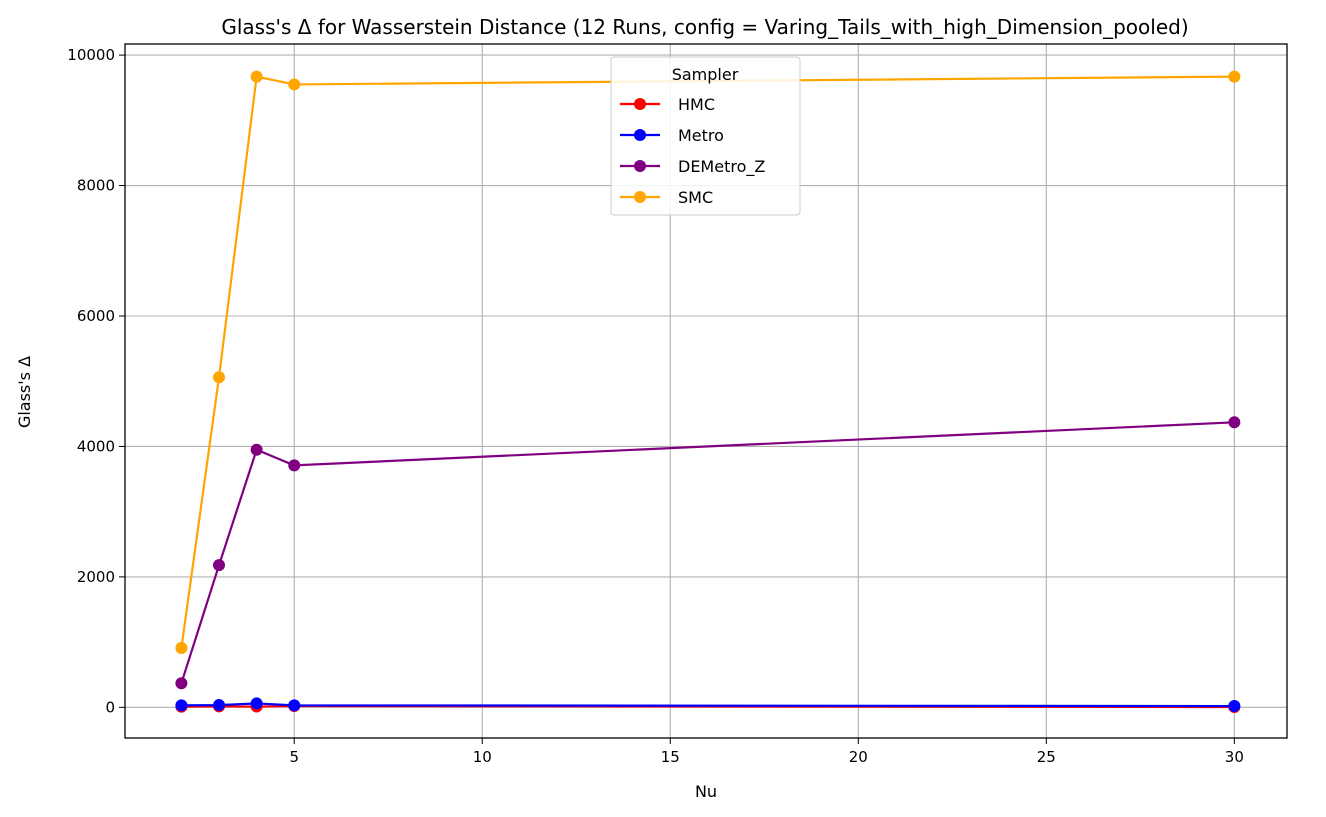  Describe the element at coordinates (705, 74) in the screenshot. I see `legend-title: Sampler` at that location.